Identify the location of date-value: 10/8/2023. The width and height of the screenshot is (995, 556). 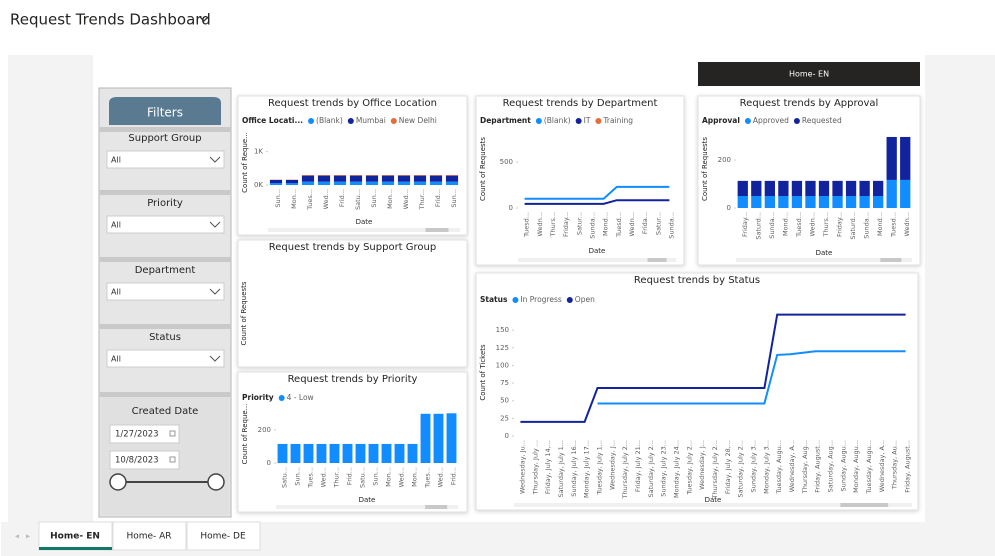
(137, 461).